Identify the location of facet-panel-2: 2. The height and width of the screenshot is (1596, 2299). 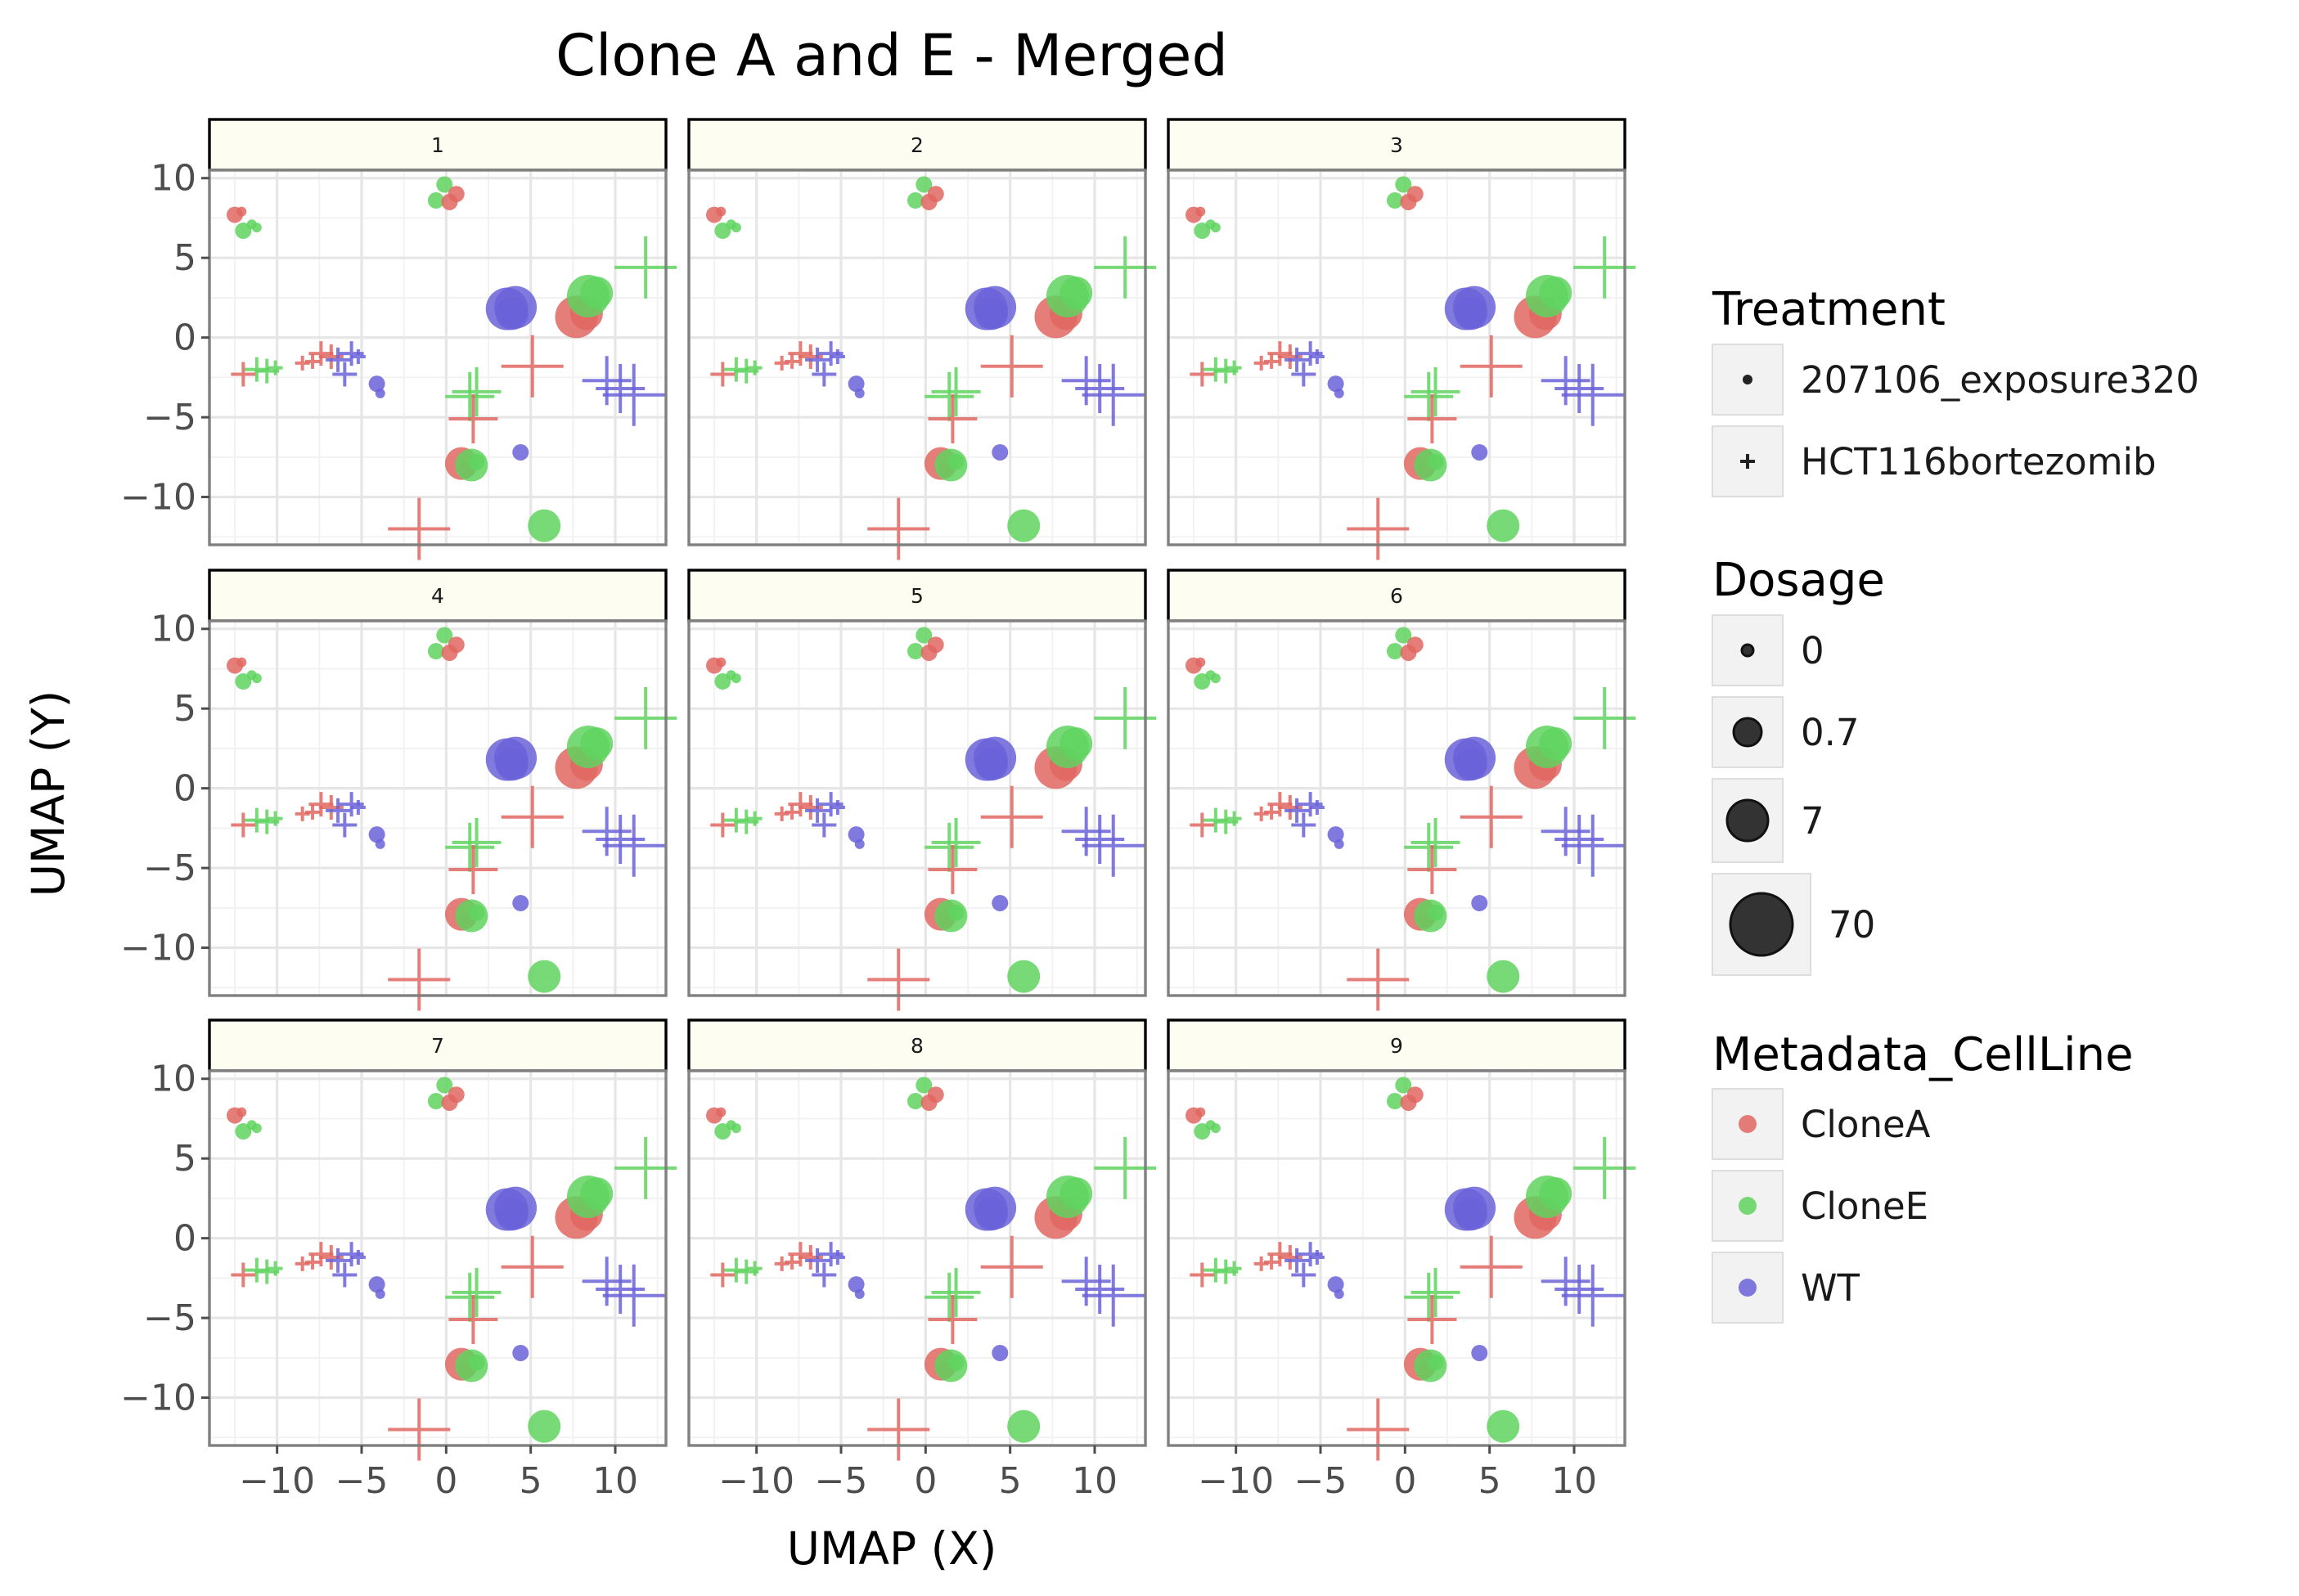
(922, 339).